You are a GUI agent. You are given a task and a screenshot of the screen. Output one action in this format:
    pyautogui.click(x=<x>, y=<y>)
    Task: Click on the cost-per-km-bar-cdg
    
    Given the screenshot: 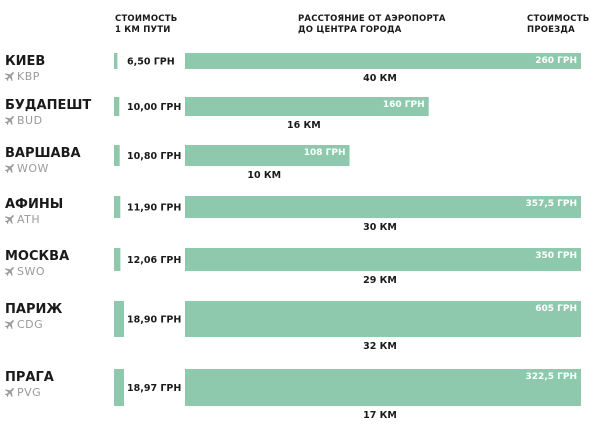 What is the action you would take?
    pyautogui.click(x=119, y=319)
    